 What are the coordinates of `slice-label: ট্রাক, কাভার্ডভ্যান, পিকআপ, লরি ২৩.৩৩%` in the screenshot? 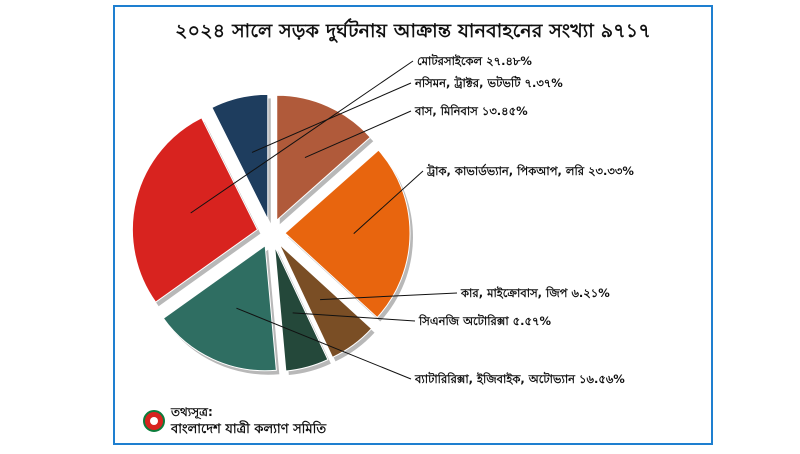 It's located at (530, 170).